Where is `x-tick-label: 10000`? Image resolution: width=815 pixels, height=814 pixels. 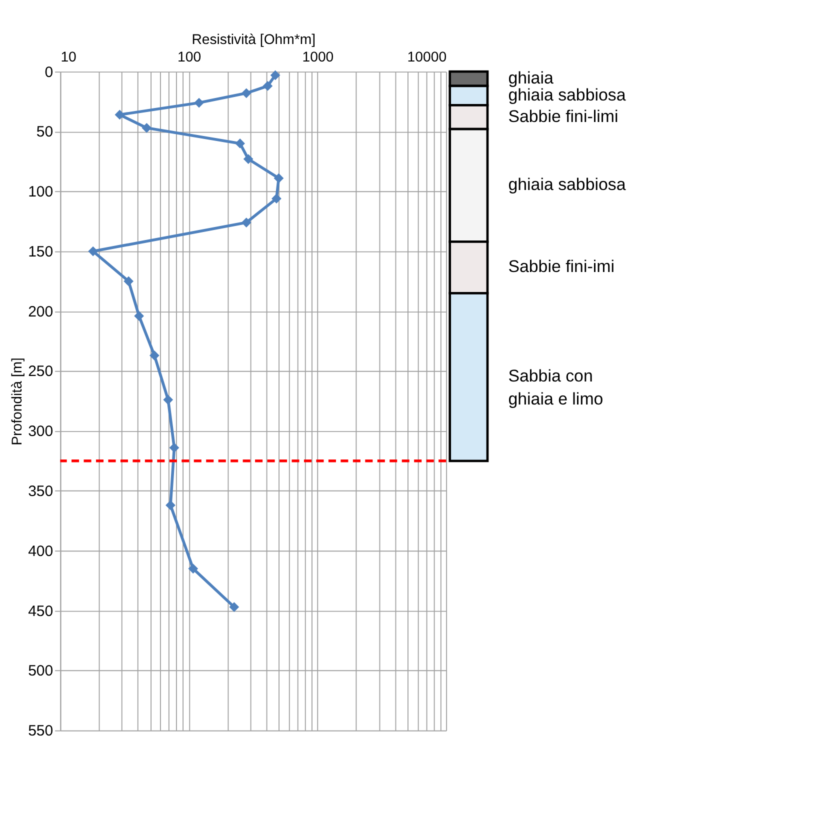
x-tick-label: 10000 is located at coordinates (427, 56).